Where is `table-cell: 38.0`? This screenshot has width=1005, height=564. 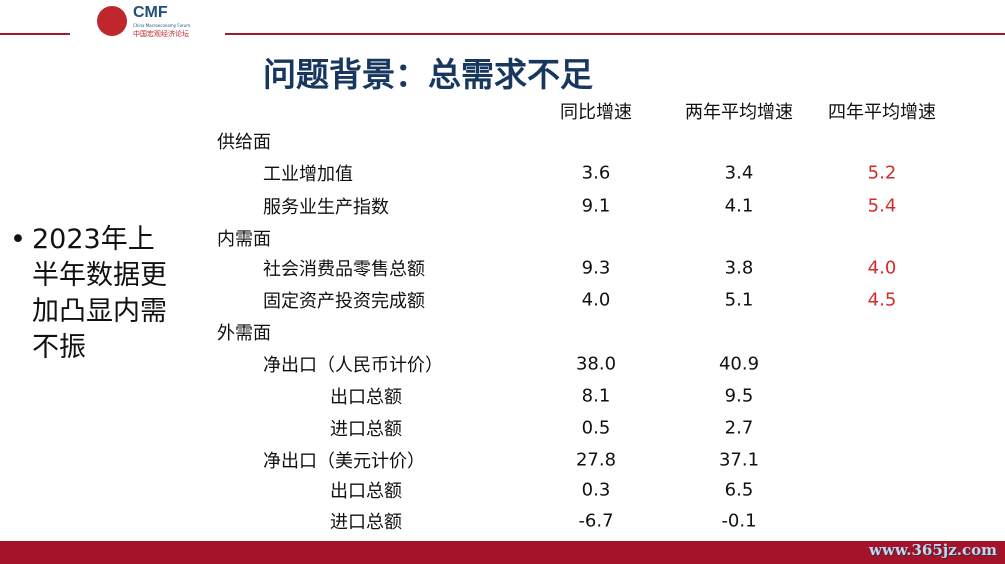
table-cell: 38.0 is located at coordinates (596, 364).